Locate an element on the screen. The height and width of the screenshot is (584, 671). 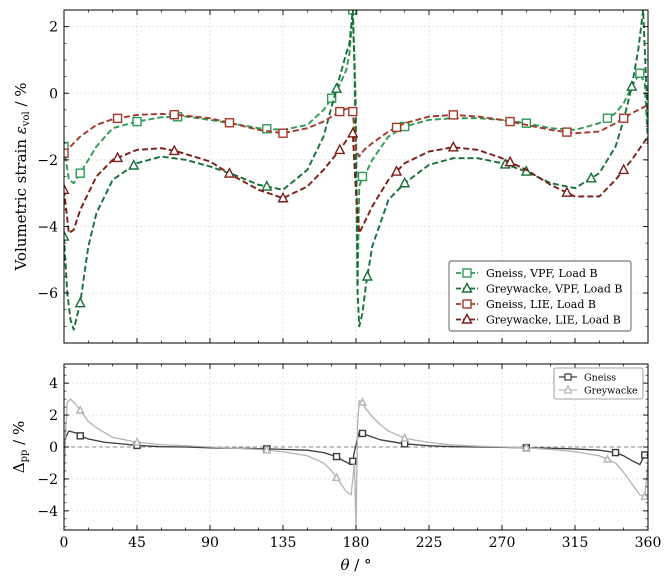
top-y-axis-title: Volumetric strain εvol / % is located at coordinates (22, 176).